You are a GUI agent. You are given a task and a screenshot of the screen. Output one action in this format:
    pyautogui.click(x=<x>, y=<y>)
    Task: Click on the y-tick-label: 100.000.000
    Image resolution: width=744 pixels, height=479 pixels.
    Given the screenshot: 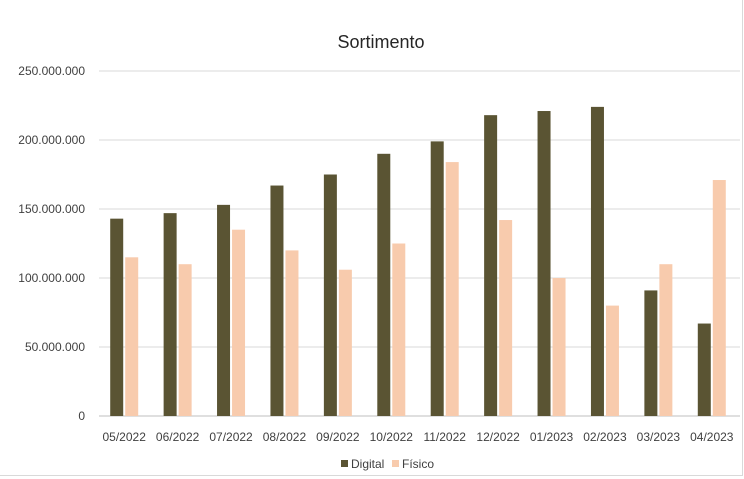 What is the action you would take?
    pyautogui.click(x=51, y=278)
    